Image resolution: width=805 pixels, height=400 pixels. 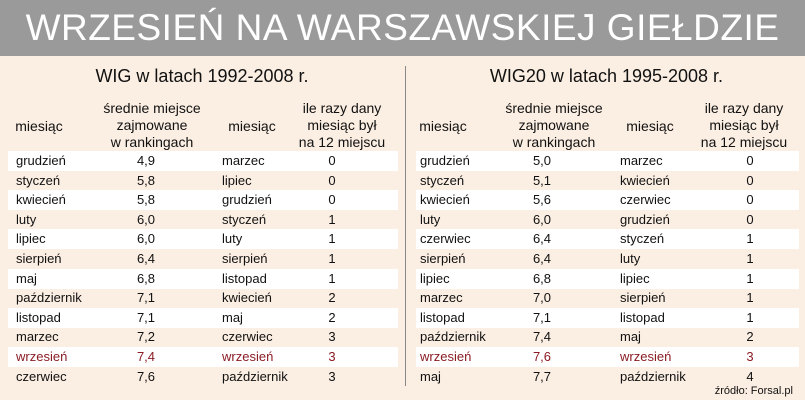 I want to click on wig20-header-count-line1: ile razy dany, so click(x=744, y=108).